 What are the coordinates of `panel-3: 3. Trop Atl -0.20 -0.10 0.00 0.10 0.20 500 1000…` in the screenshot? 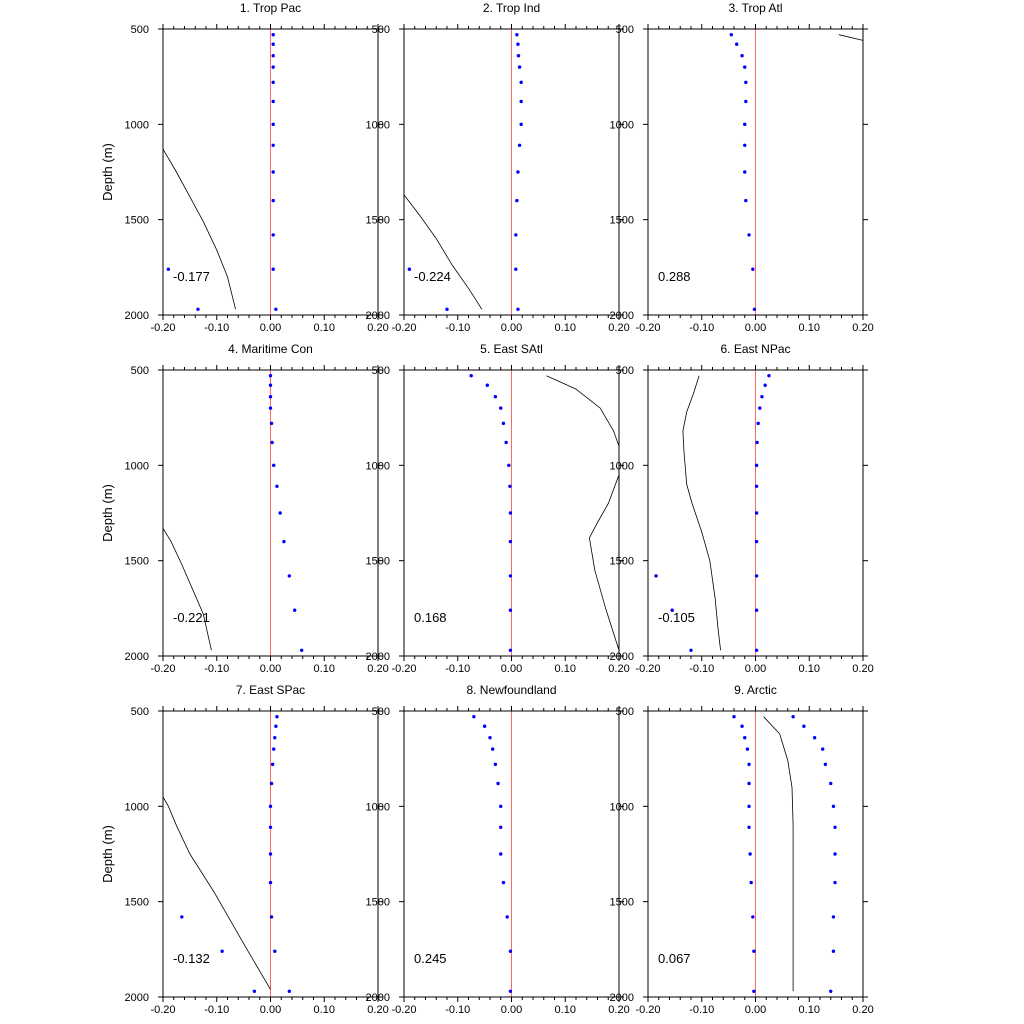 It's located at (742, 167).